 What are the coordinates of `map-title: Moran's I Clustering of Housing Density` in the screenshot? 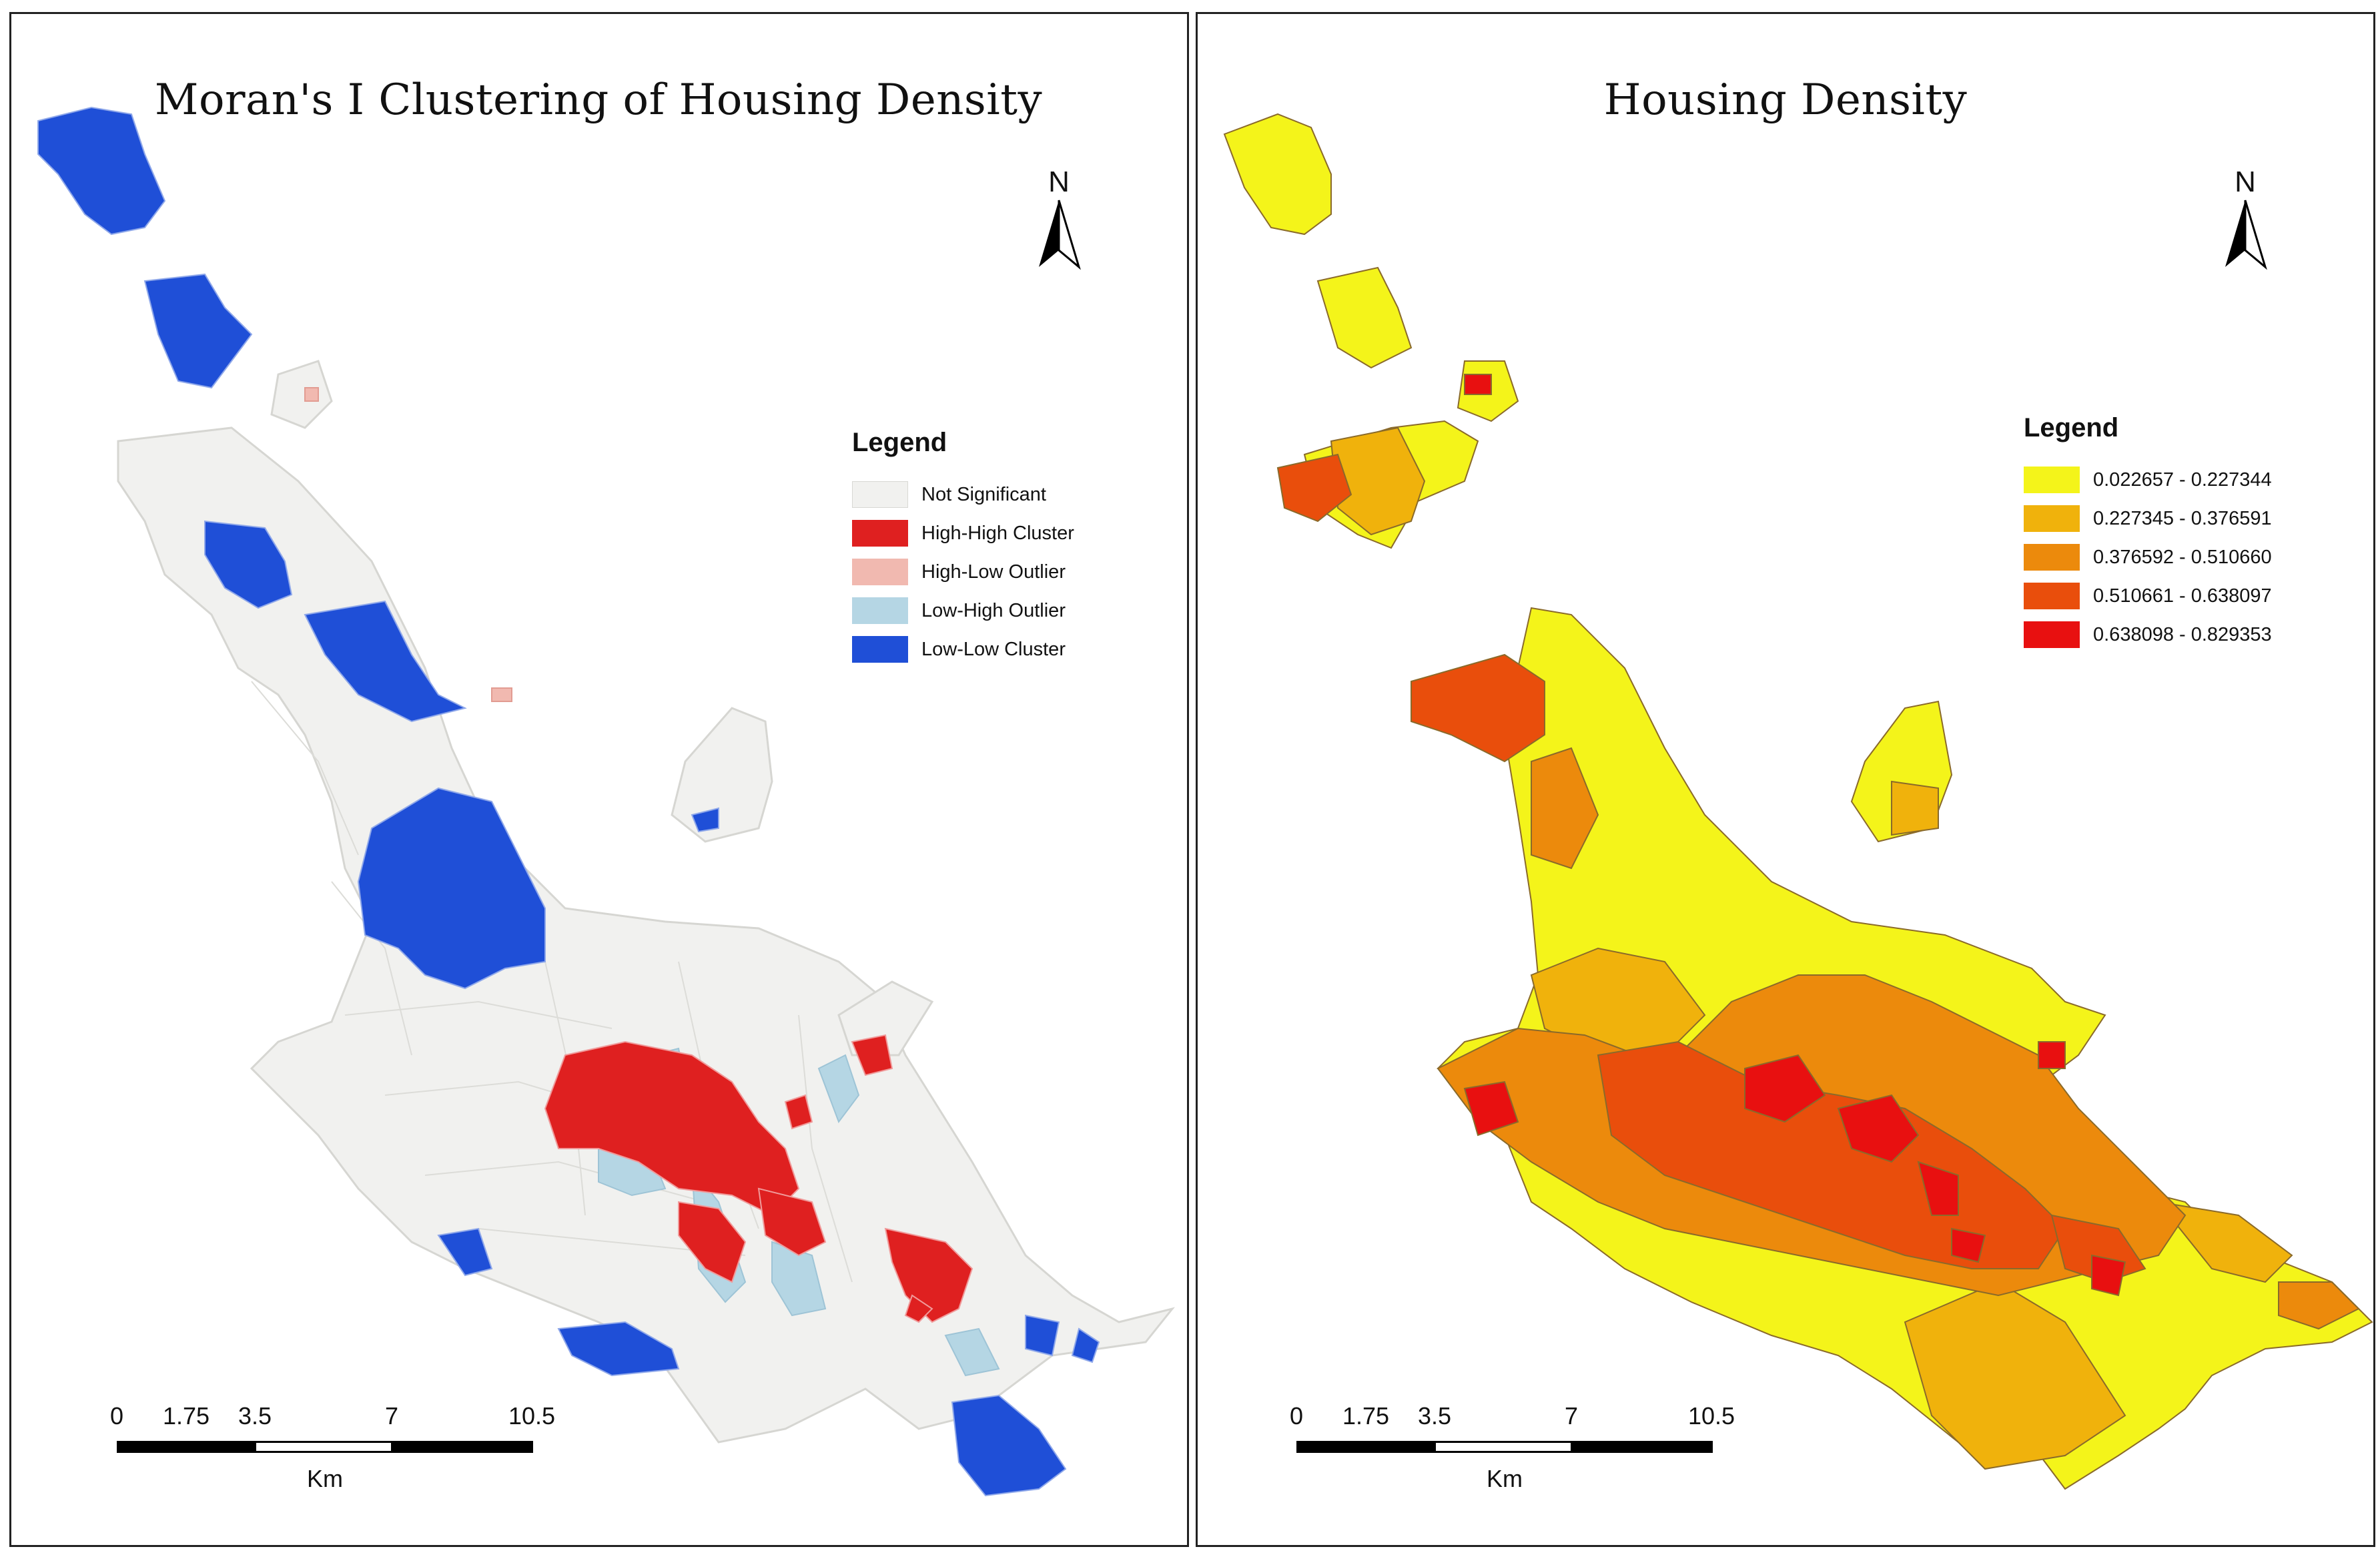 It's located at (598, 100).